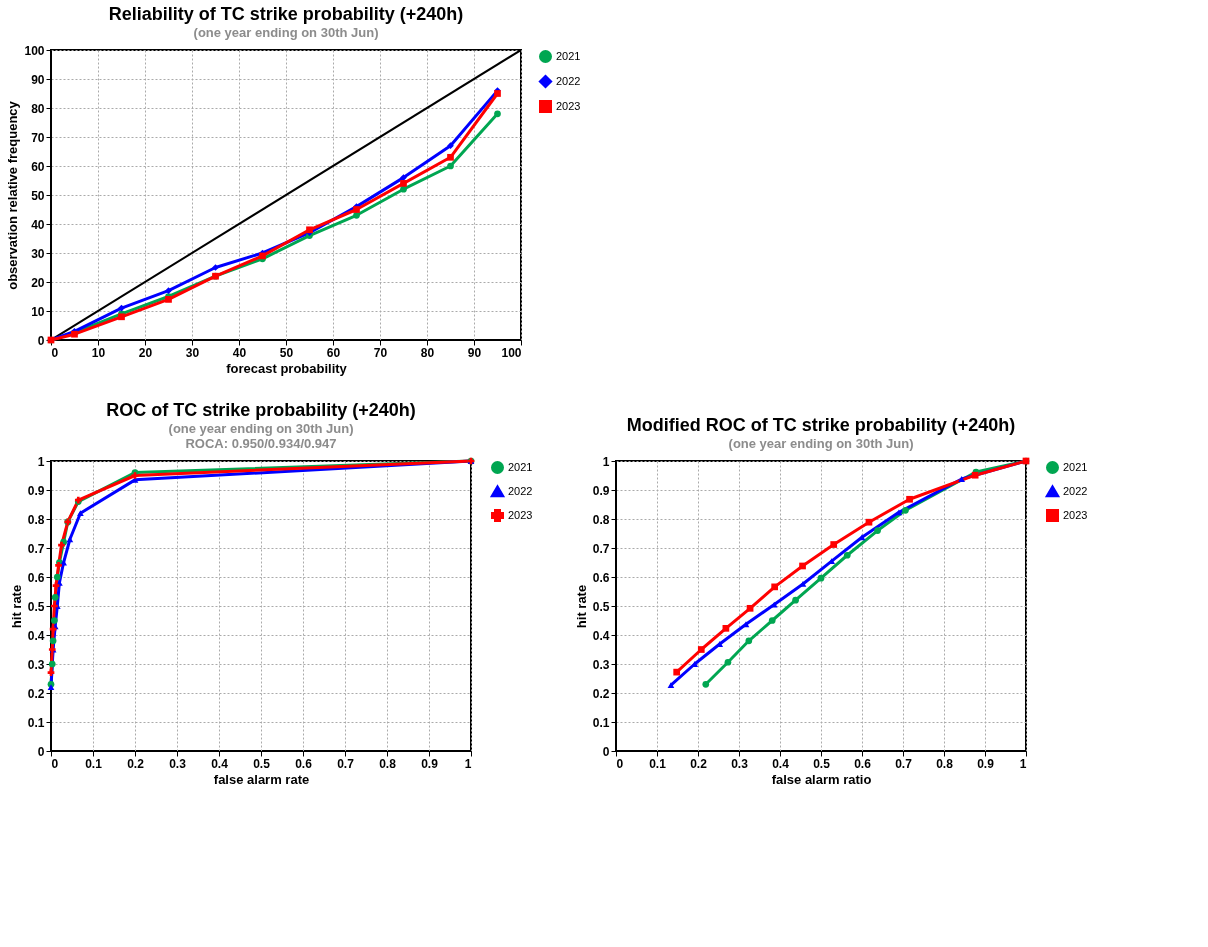  I want to click on y-tick-label: 60, so click(38, 166).